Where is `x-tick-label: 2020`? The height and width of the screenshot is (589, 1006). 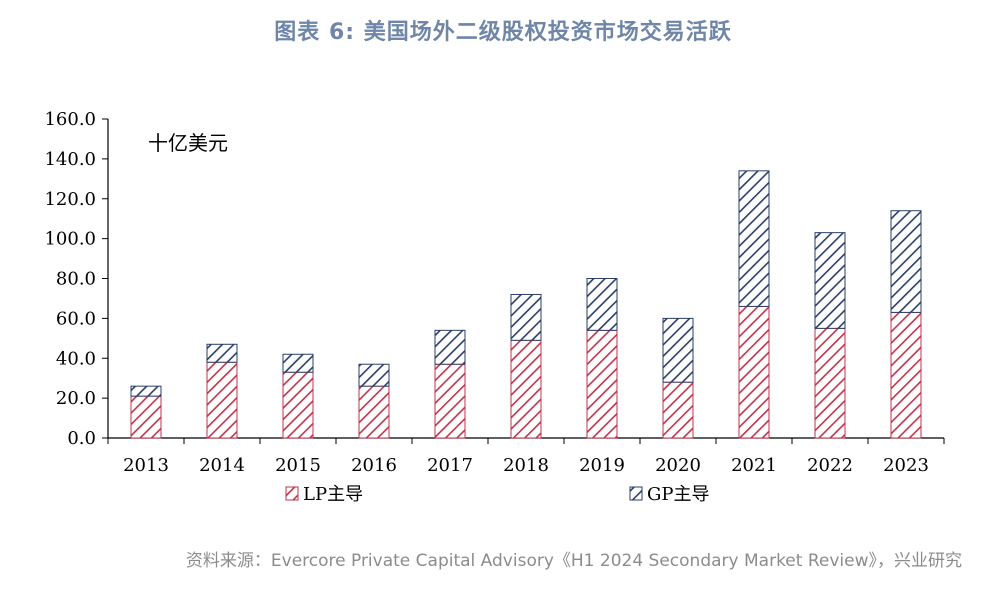 x-tick-label: 2020 is located at coordinates (678, 465).